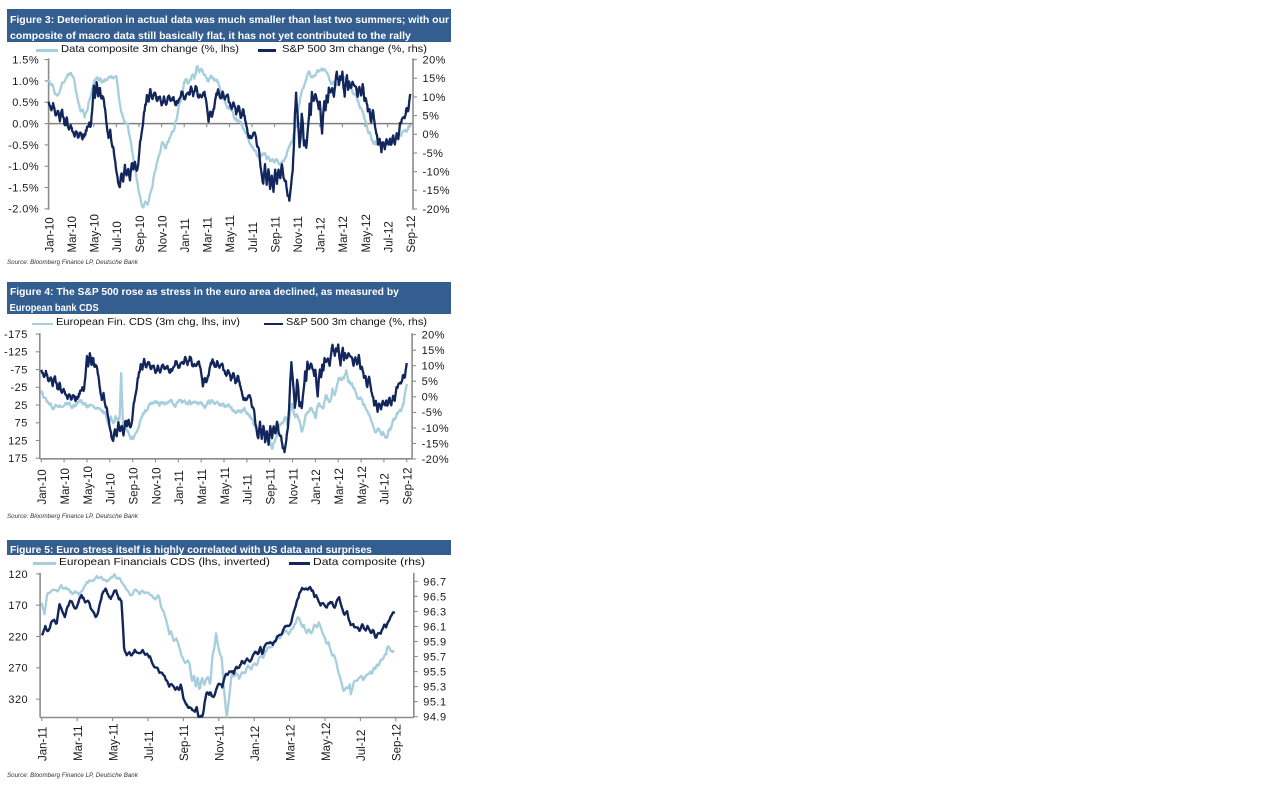  I want to click on svg-text: 1.0%, so click(25, 82).